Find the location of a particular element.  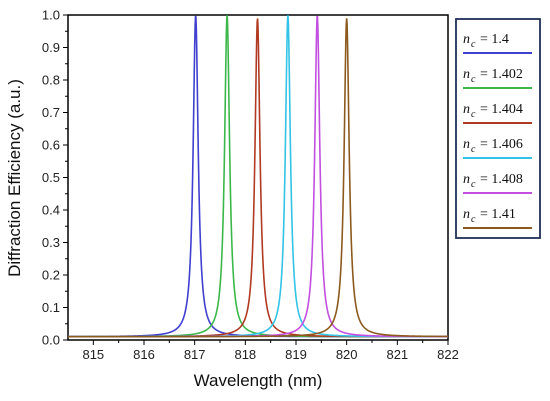

x-axis-ticks: 815 816 817 818 819 820 821 822 is located at coordinates (270, 351).